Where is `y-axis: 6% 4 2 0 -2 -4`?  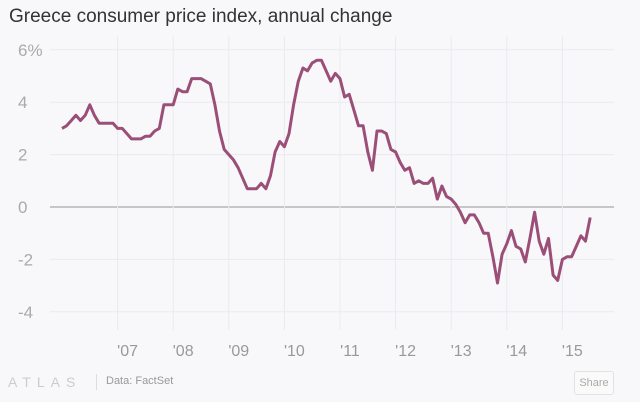
y-axis: 6% 4 2 0 -2 -4 is located at coordinates (30, 181).